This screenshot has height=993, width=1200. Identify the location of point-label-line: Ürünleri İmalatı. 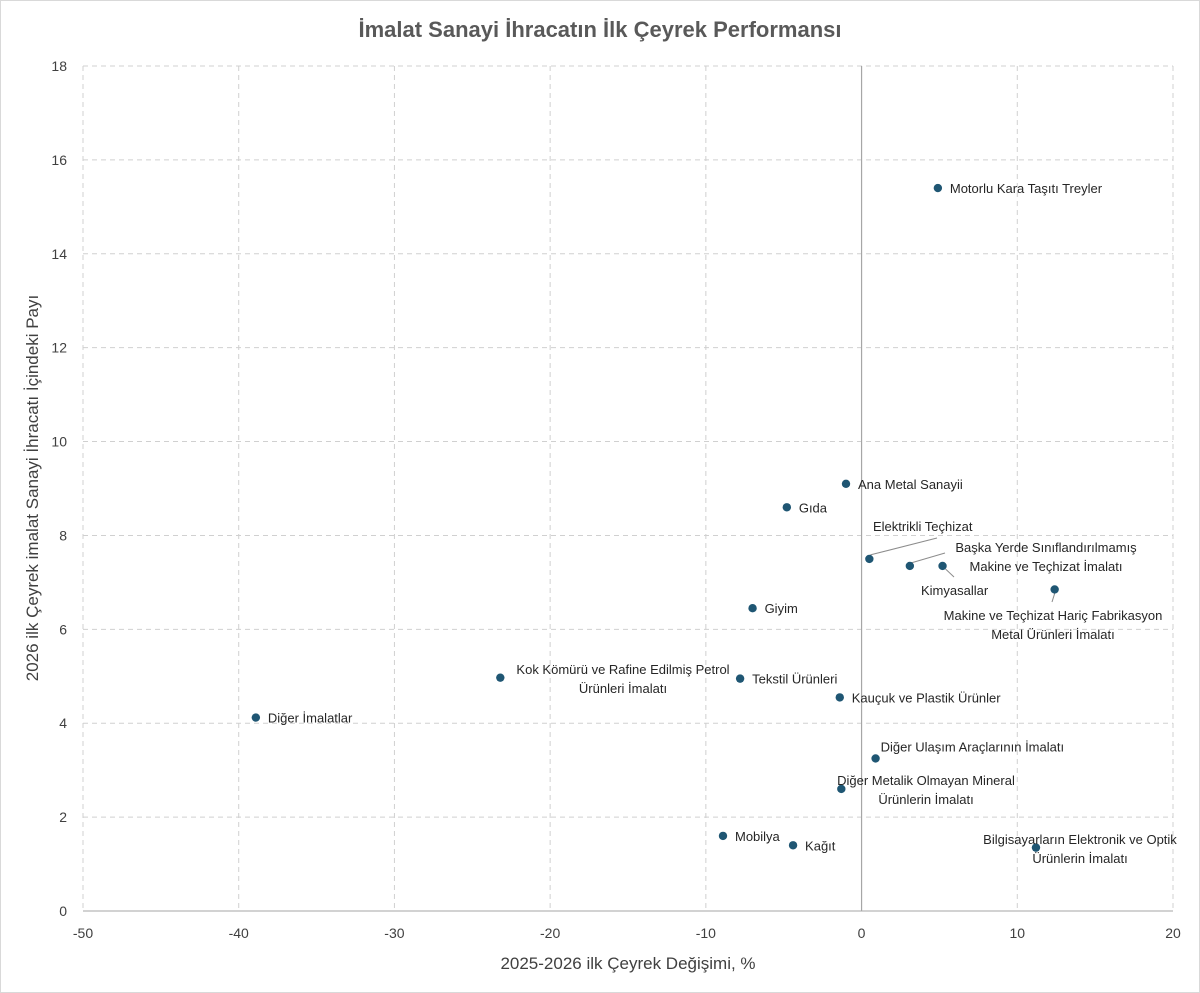
(623, 688).